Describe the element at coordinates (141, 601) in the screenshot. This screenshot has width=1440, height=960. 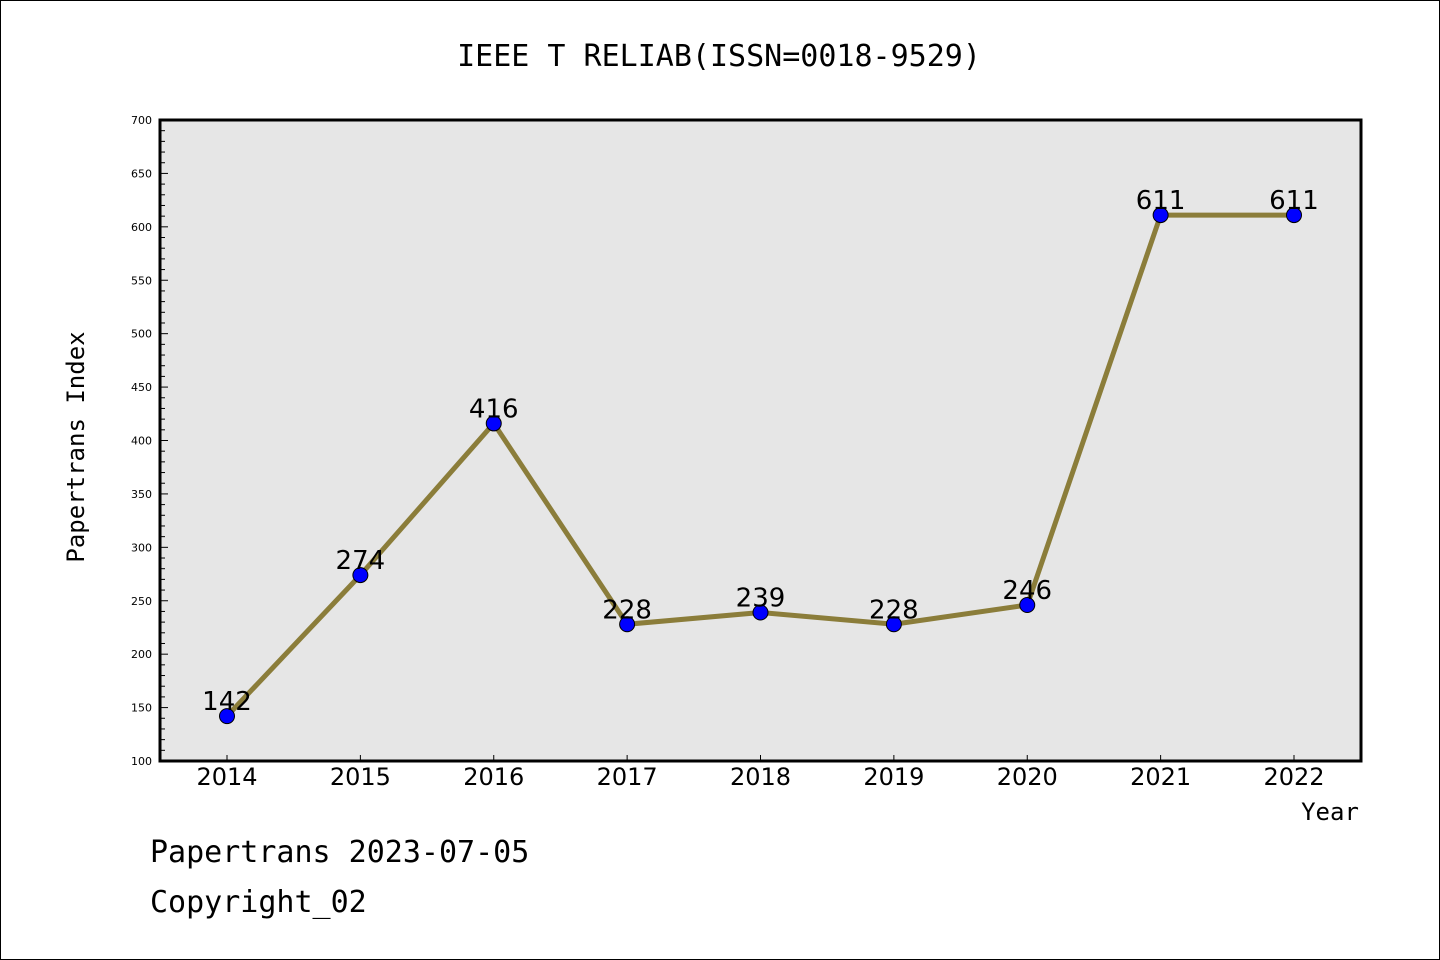
I see `y-tick-label: 250` at that location.